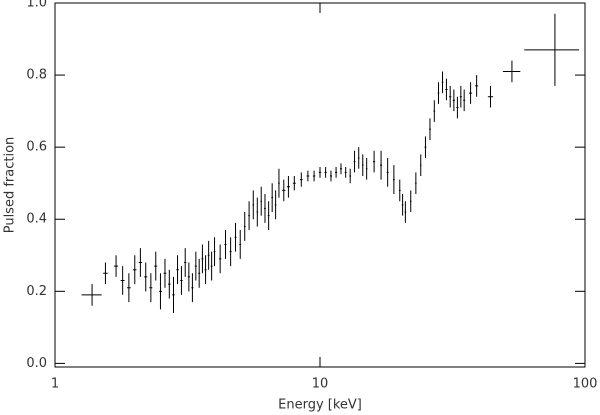 Image resolution: width=600 pixels, height=415 pixels. Describe the element at coordinates (36, 291) in the screenshot. I see `y-tick-label: 0.2` at that location.